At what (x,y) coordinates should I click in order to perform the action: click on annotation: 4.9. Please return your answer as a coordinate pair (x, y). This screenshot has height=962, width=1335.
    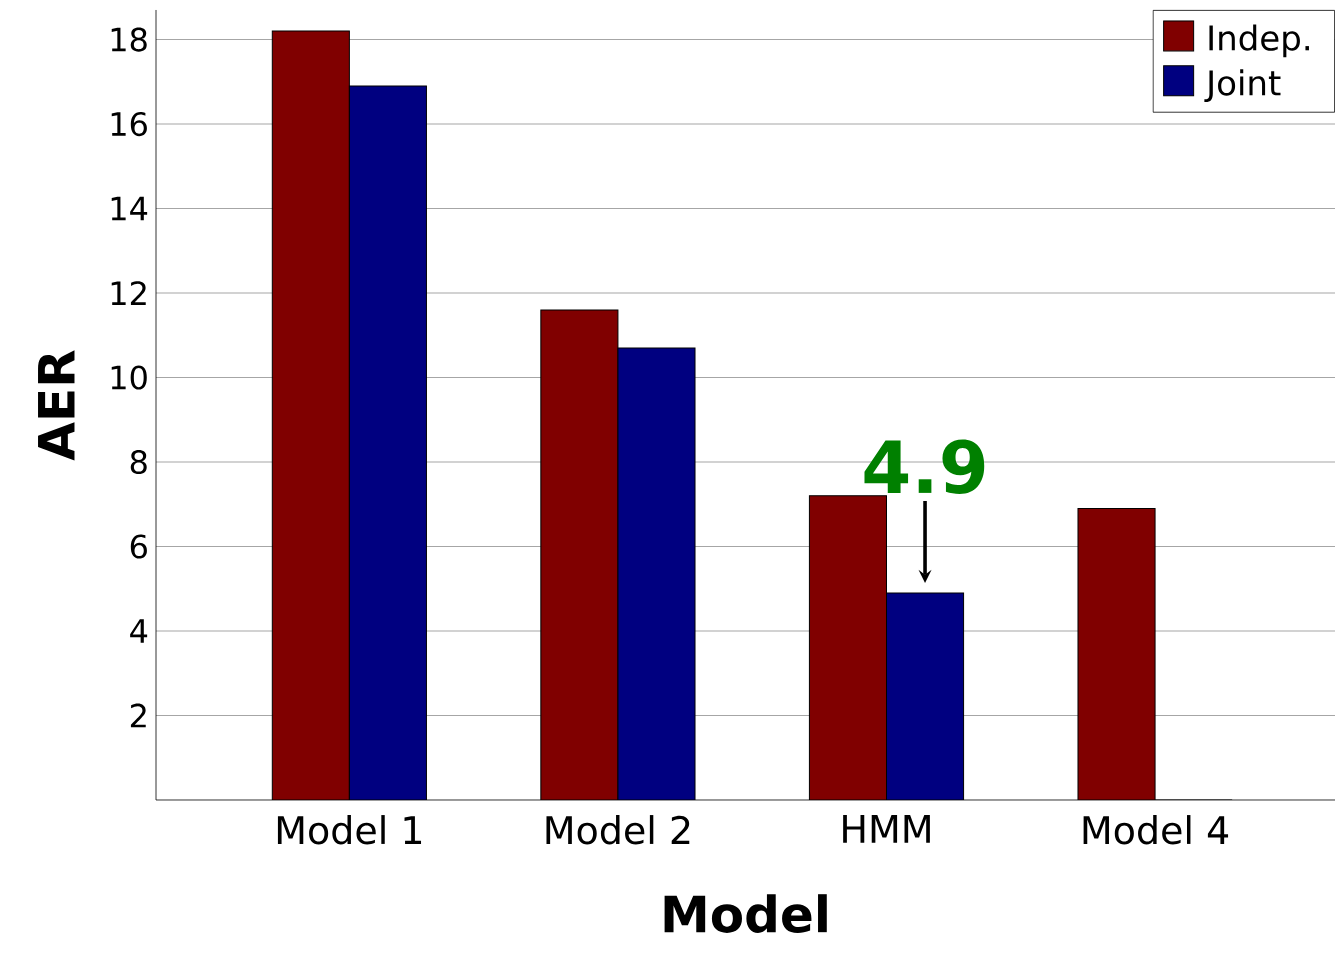
    Looking at the image, I should click on (924, 466).